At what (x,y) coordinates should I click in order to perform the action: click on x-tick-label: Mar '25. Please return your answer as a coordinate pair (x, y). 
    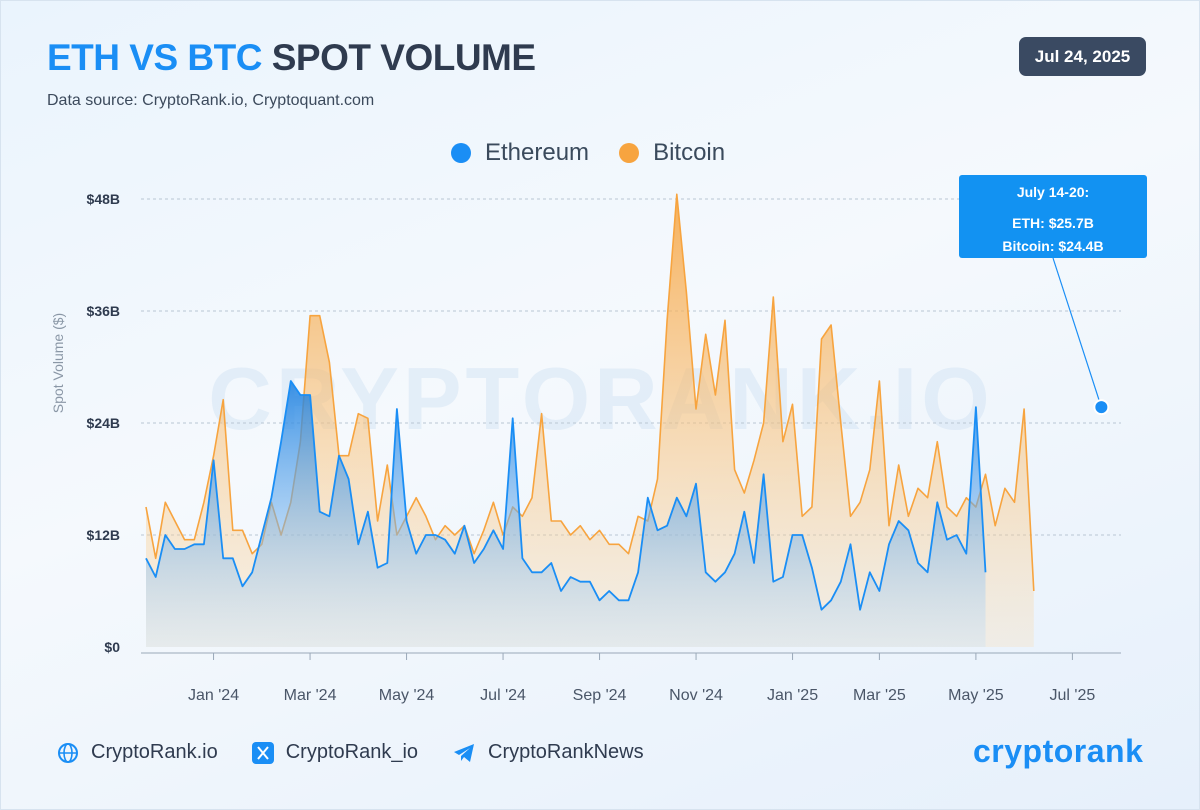
    Looking at the image, I should click on (879, 695).